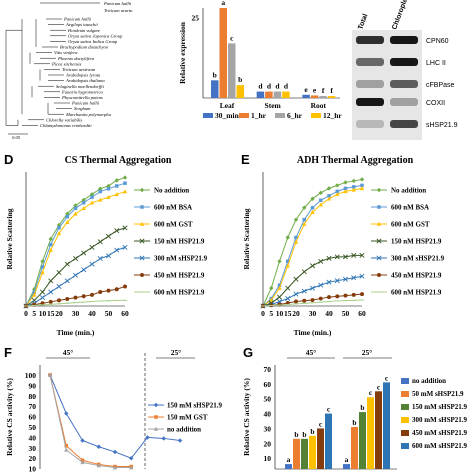 Image resolution: width=474 pixels, height=474 pixels. I want to click on legend-label: 30_min, so click(227, 115).